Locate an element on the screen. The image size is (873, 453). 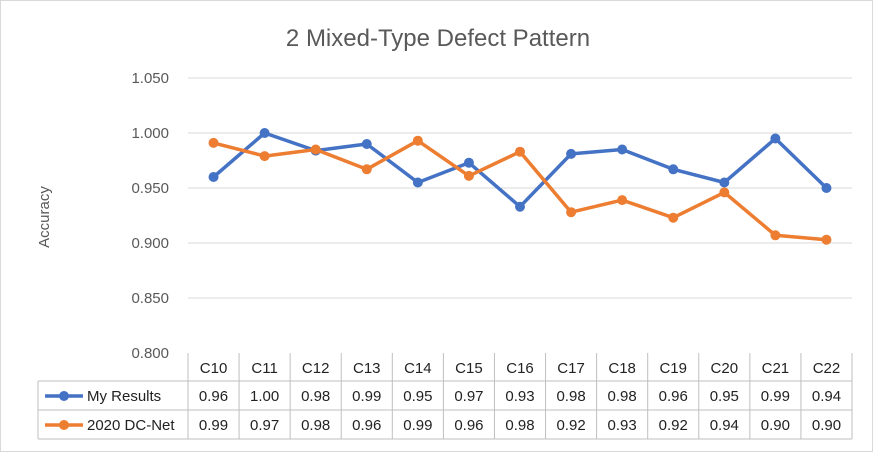
legend-label: 2020 DC-Net is located at coordinates (131, 425).